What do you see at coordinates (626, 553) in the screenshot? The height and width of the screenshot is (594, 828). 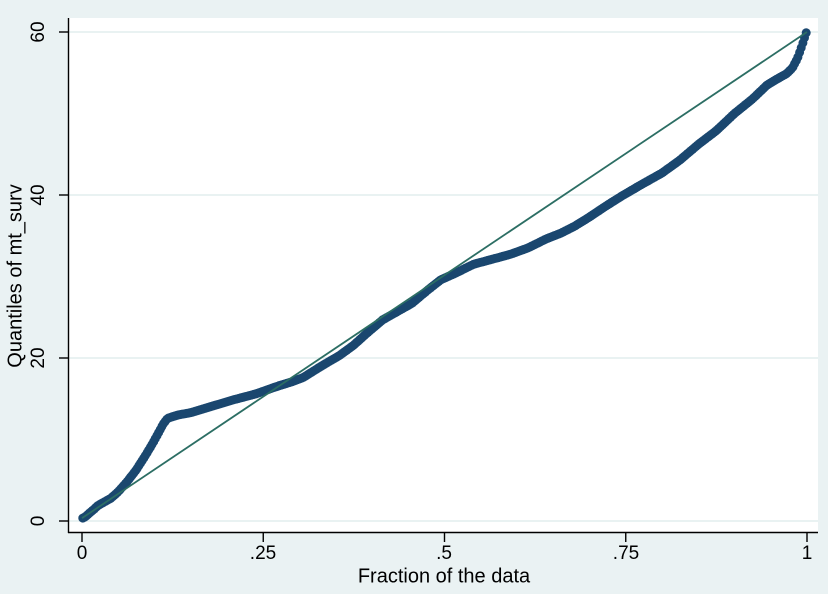 I see `x-tick-label-75: .75` at bounding box center [626, 553].